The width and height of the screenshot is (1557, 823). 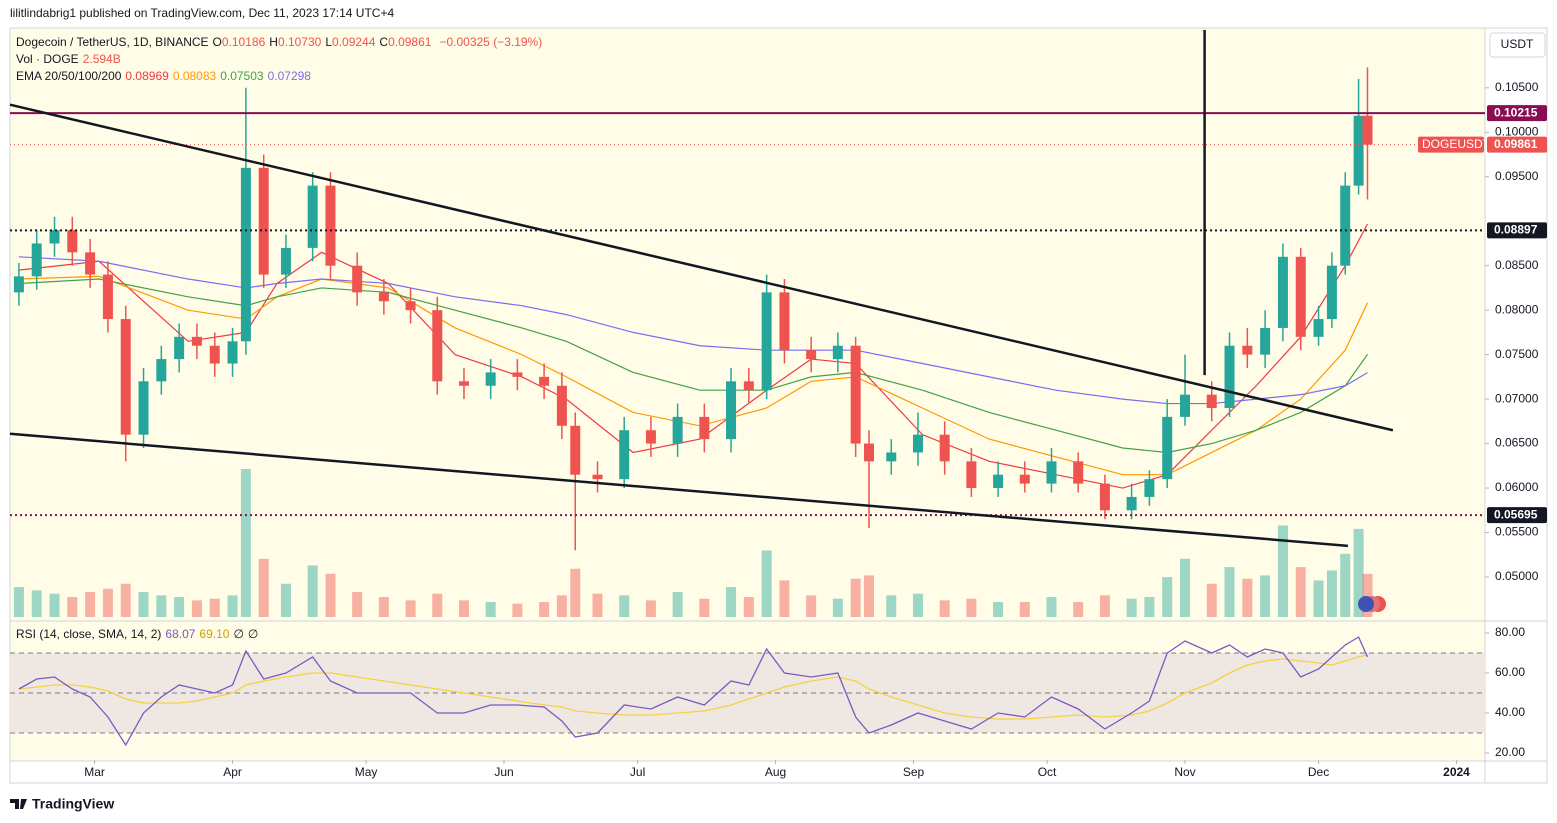 What do you see at coordinates (775, 772) in the screenshot?
I see `x-tick-label: Aug` at bounding box center [775, 772].